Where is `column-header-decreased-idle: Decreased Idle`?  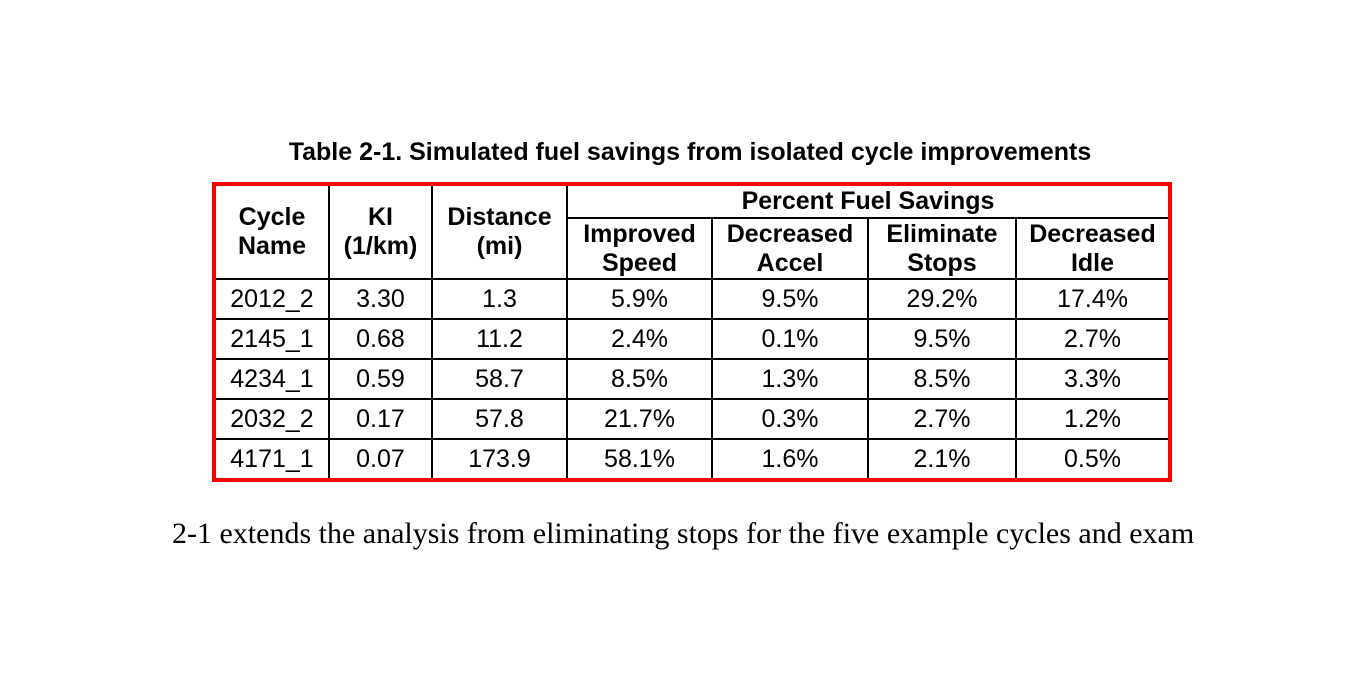 column-header-decreased-idle: Decreased Idle is located at coordinates (1093, 248).